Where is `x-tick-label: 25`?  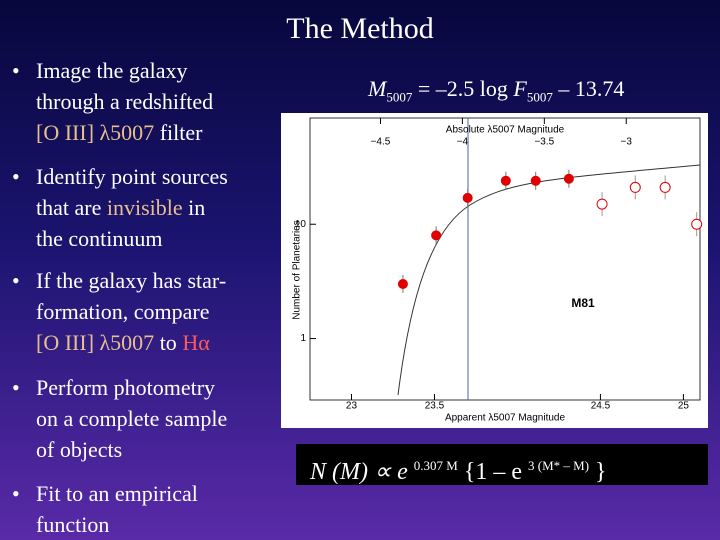
x-tick-label: 25 is located at coordinates (684, 406).